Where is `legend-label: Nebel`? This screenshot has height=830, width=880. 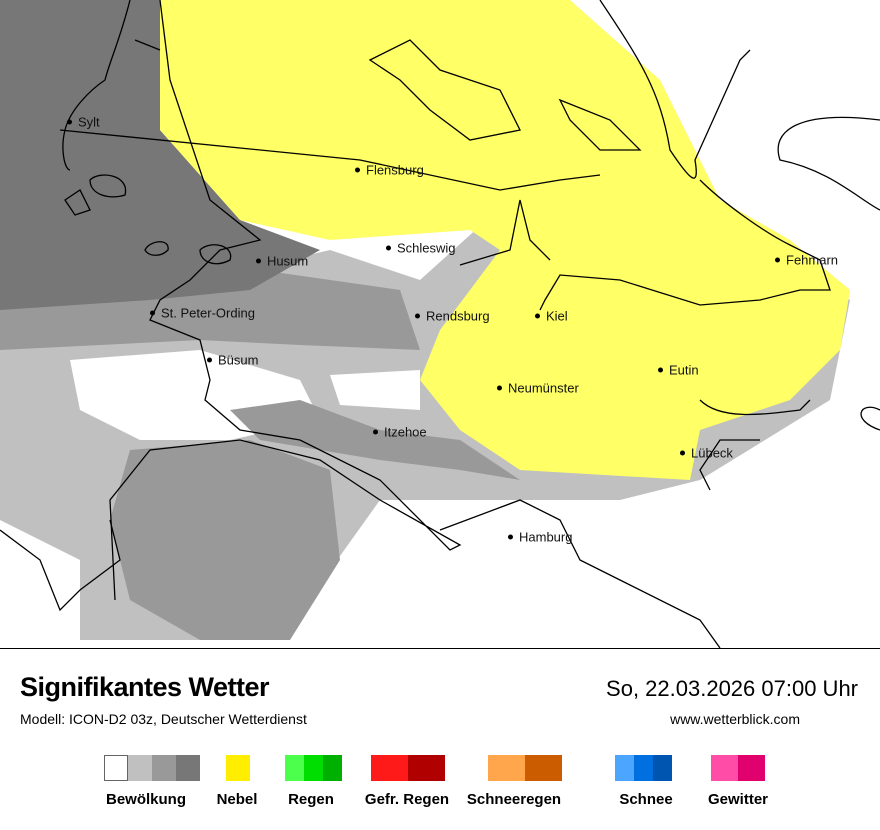
legend-label: Nebel is located at coordinates (237, 799).